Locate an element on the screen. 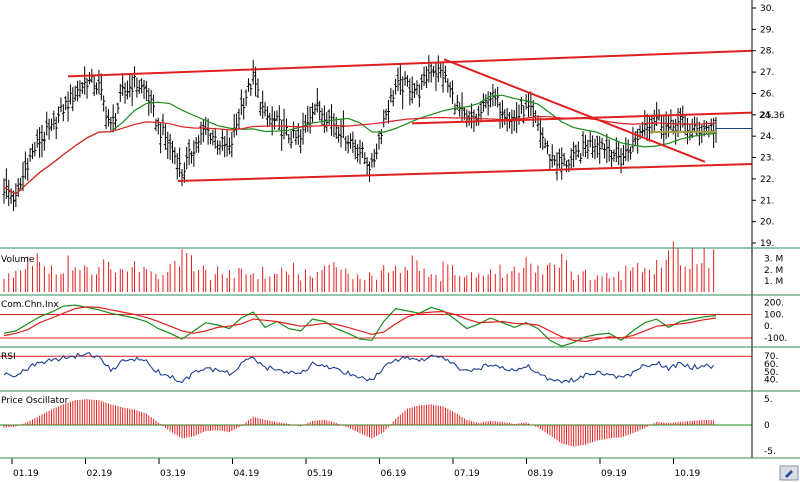 The height and width of the screenshot is (482, 800). price-y-tick-label: 20. is located at coordinates (767, 223).